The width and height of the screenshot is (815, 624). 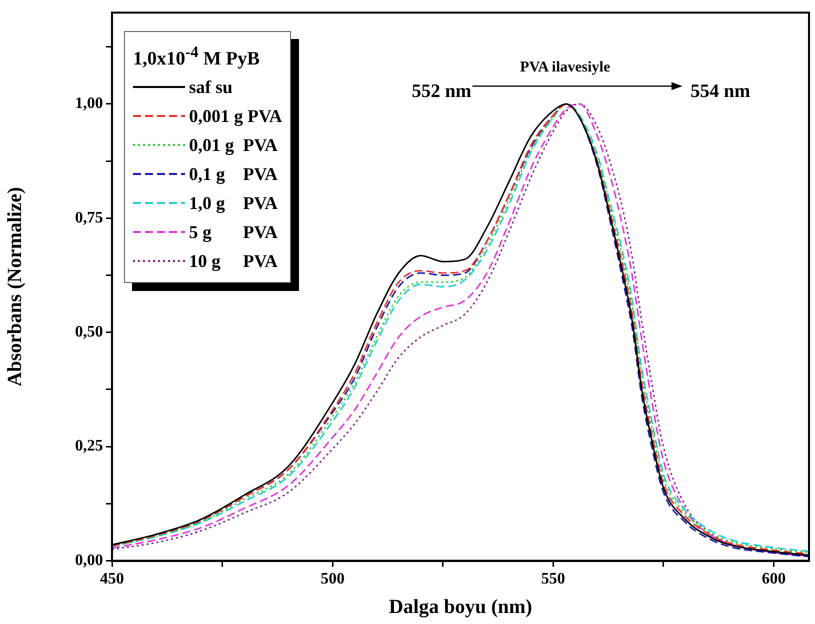 I want to click on y-tick-label: 0,50, so click(x=89, y=332).